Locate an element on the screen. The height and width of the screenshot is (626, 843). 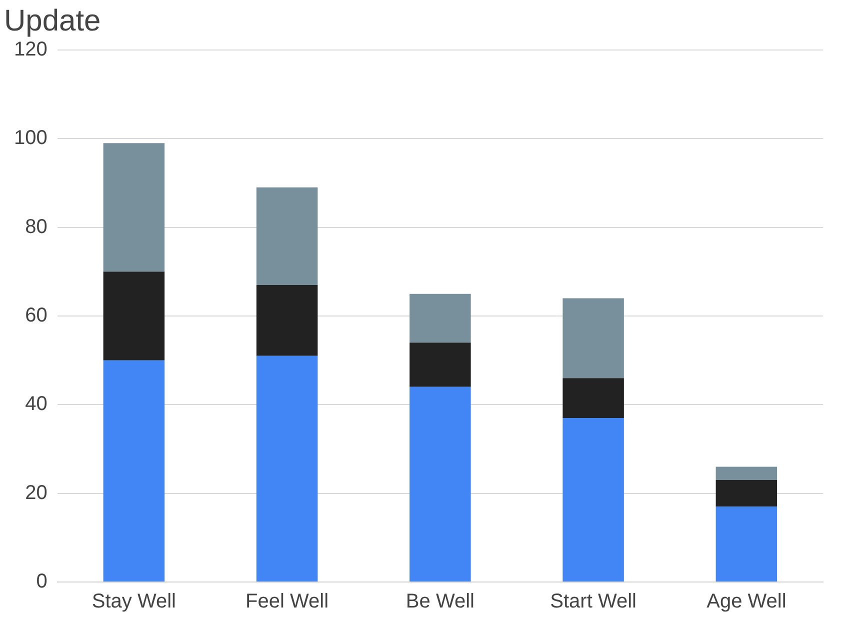
y-tick-label: 40 is located at coordinates (36, 404).